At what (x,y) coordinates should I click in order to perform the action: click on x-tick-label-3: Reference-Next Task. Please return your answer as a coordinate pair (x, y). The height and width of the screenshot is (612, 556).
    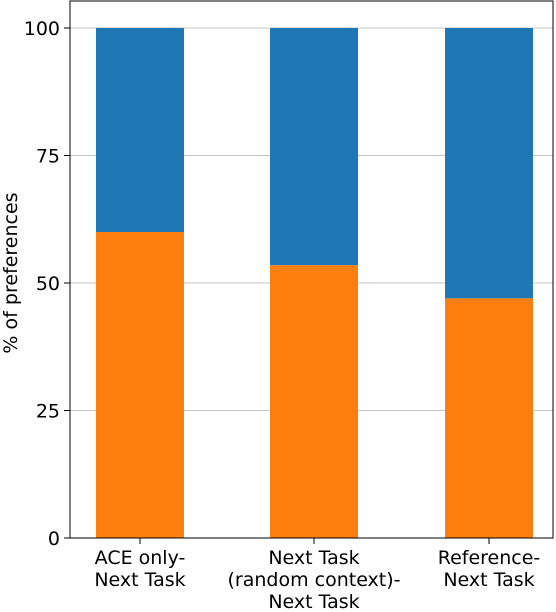
    Looking at the image, I should click on (489, 569).